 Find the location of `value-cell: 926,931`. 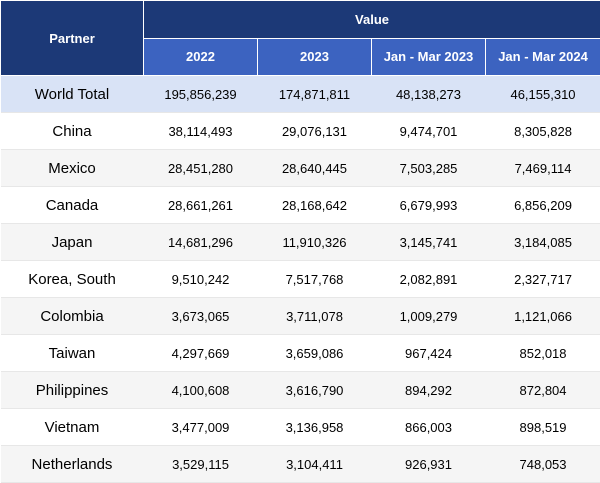

value-cell: 926,931 is located at coordinates (428, 464).